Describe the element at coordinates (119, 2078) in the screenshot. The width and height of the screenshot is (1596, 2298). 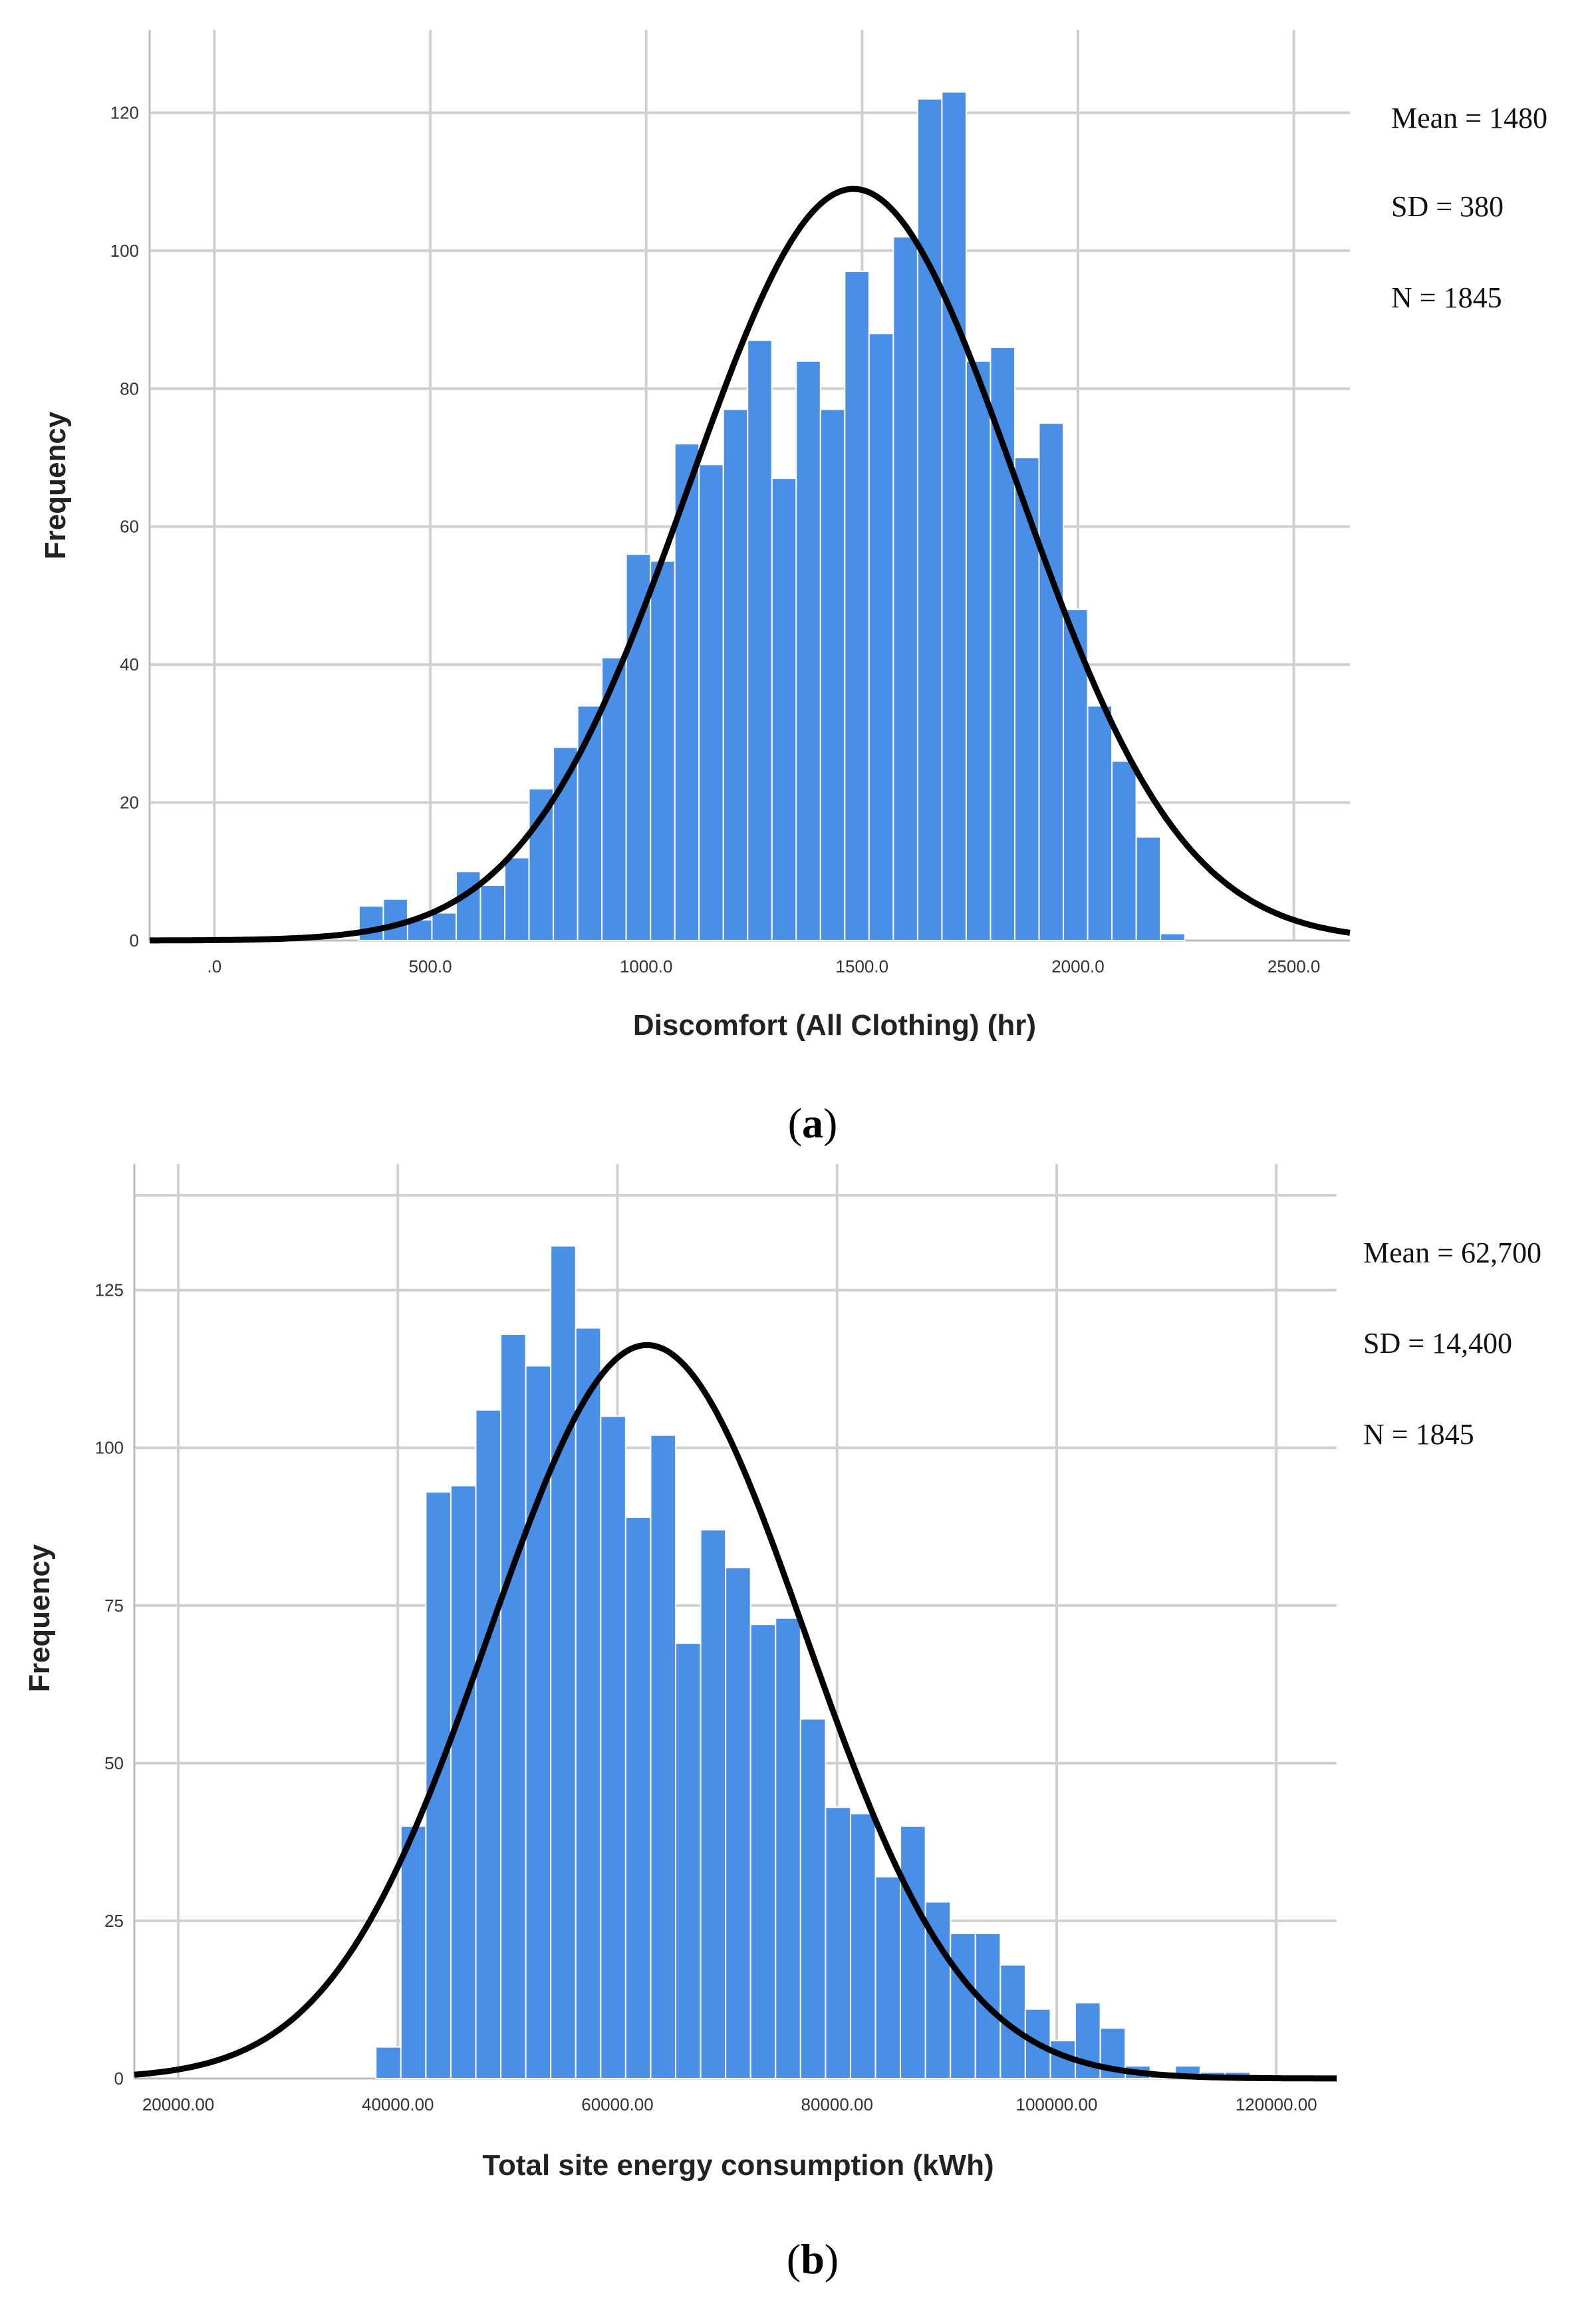
I see `y-tick-label-b: 0` at that location.